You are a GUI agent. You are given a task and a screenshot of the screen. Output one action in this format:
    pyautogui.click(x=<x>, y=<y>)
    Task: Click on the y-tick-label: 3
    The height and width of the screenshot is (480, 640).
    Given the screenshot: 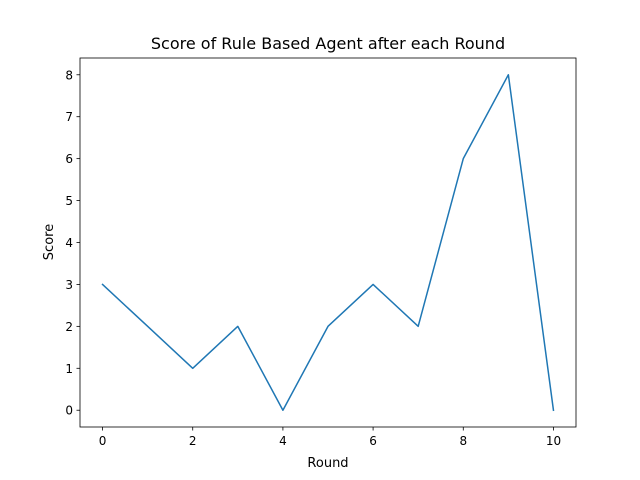 What is the action you would take?
    pyautogui.click(x=69, y=285)
    